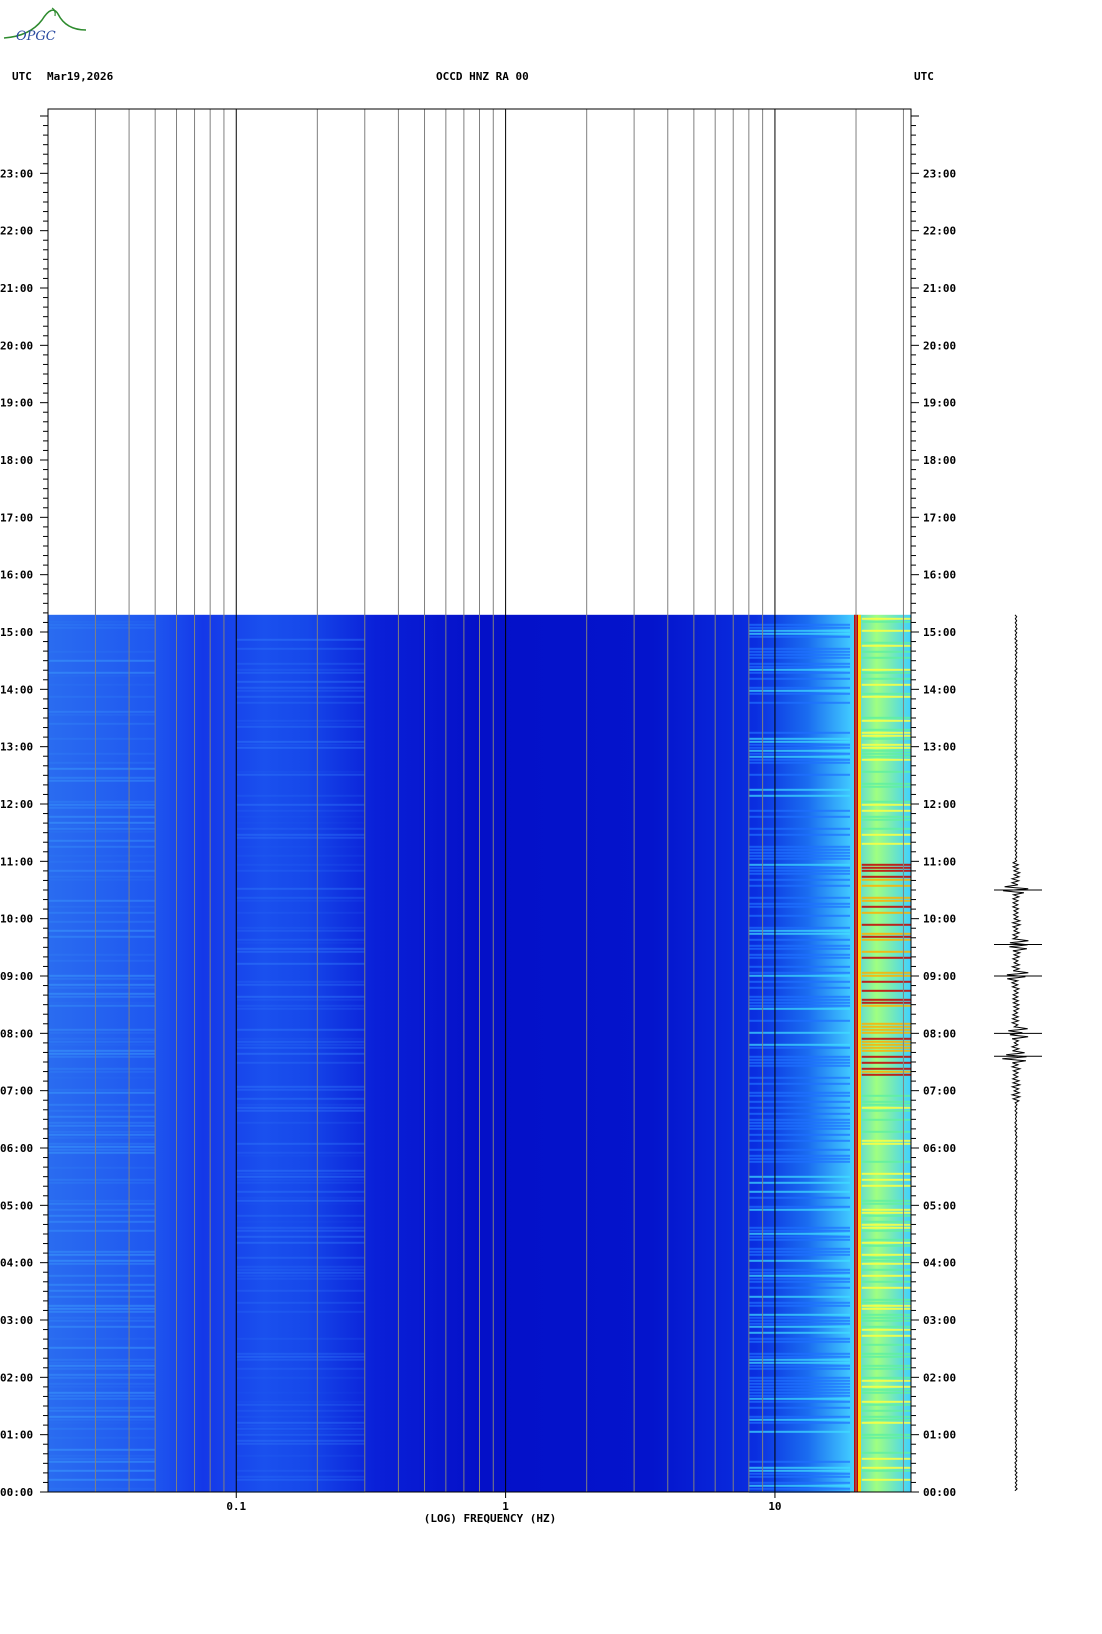 This screenshot has height=1634, width=1102. I want to click on left-hour-label: 22:00, so click(16, 231).